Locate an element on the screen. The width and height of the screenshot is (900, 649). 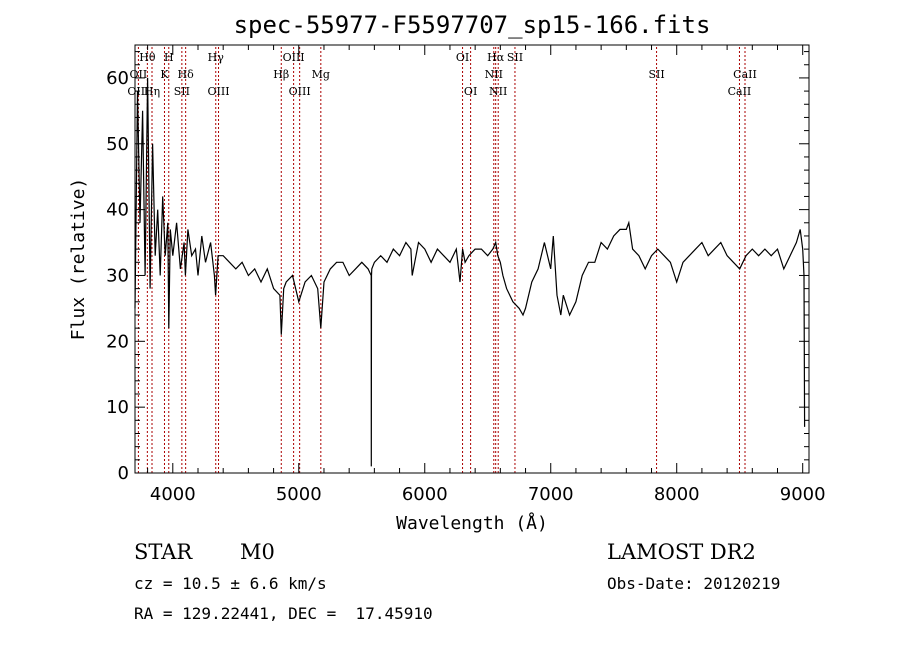
line-label-21: CaII is located at coordinates (745, 74).